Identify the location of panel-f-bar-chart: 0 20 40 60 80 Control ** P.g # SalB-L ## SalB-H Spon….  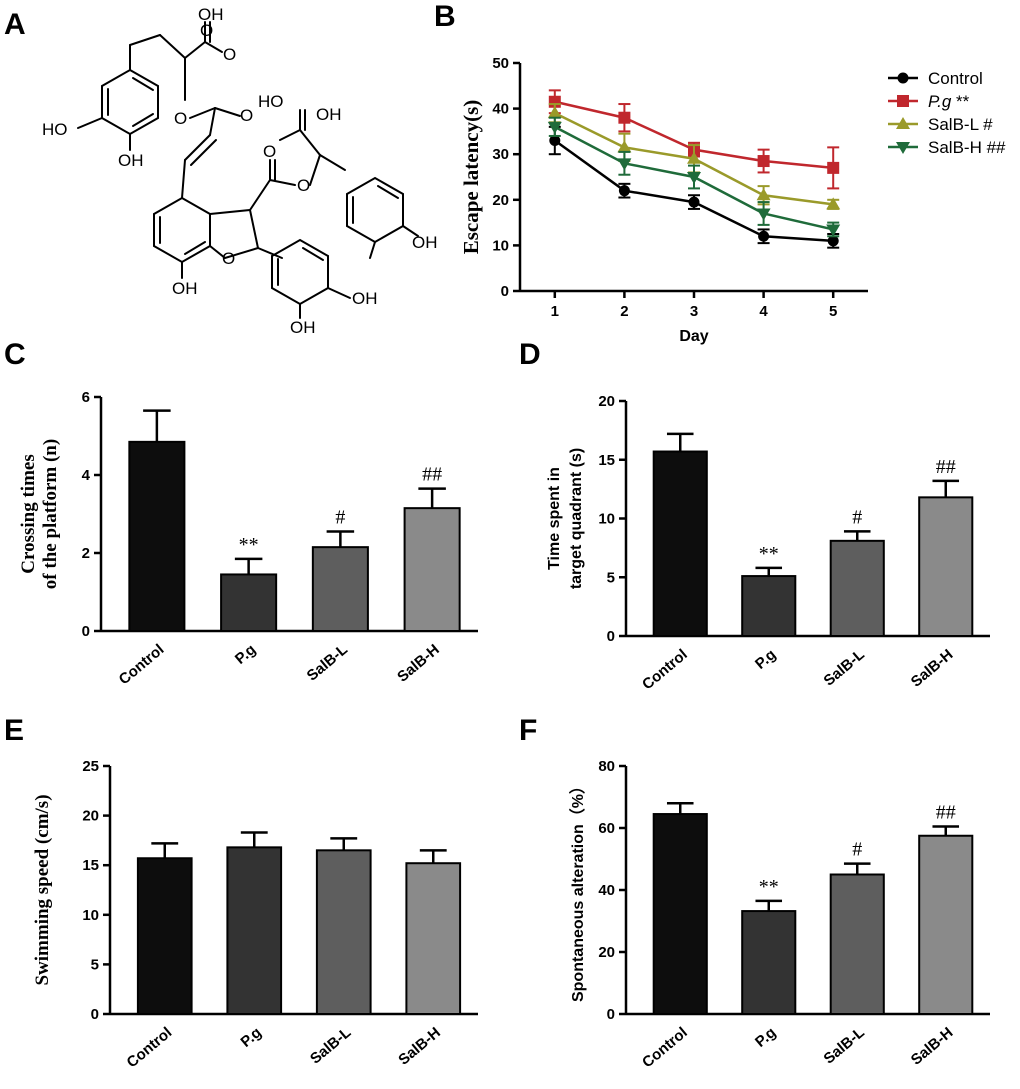
(779, 914).